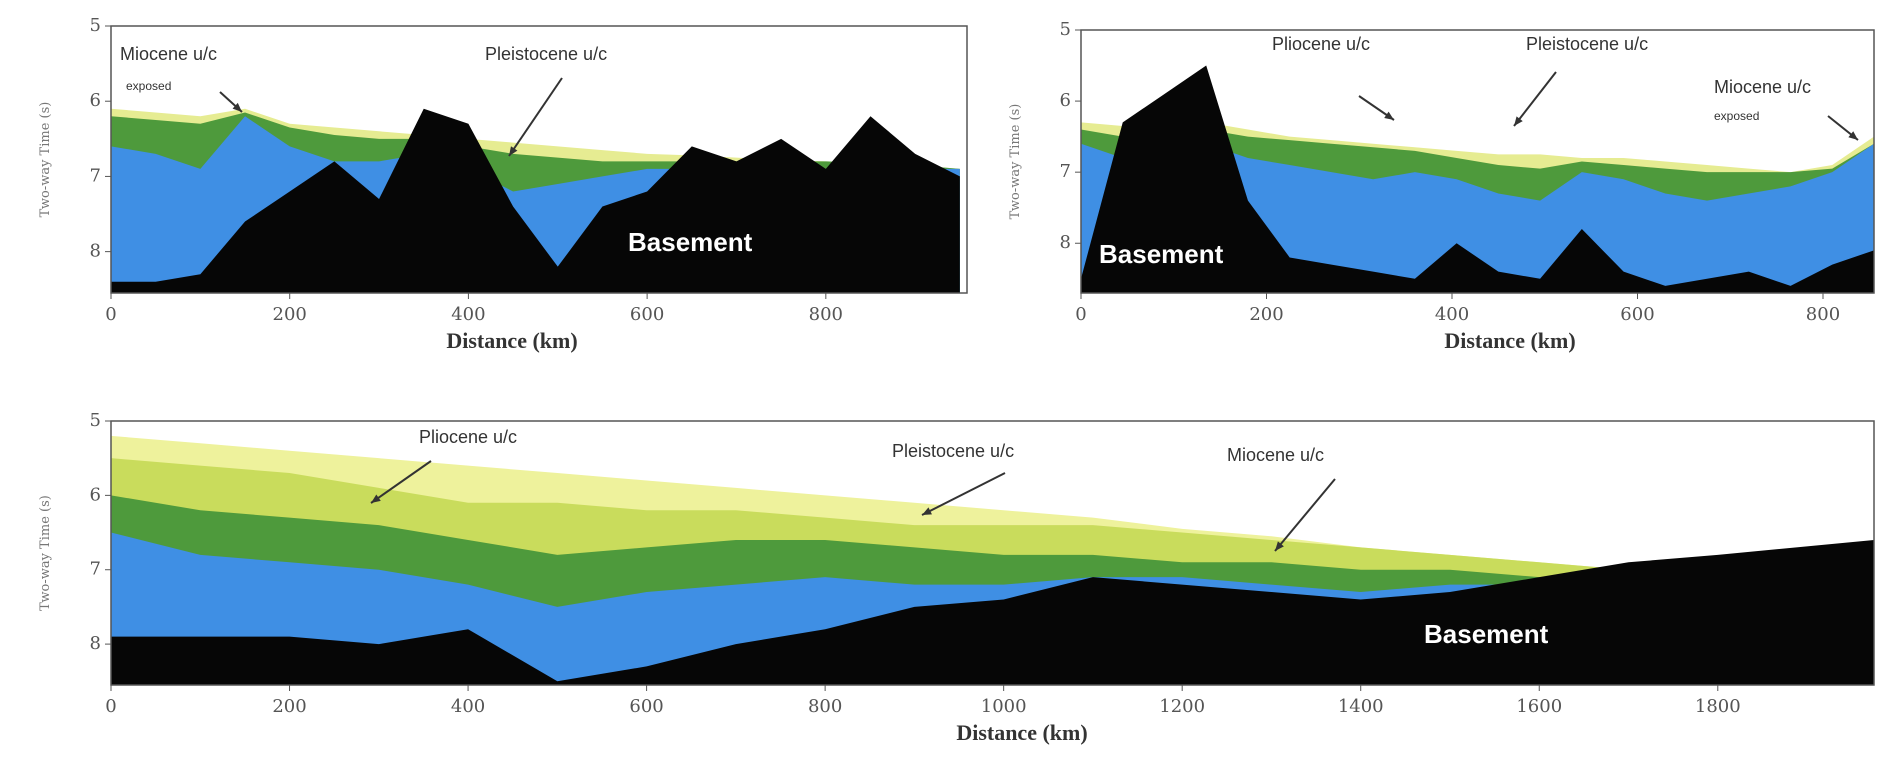 The height and width of the screenshot is (759, 1877). Describe the element at coordinates (1718, 706) in the screenshot. I see `x-tick-label: 1800` at that location.